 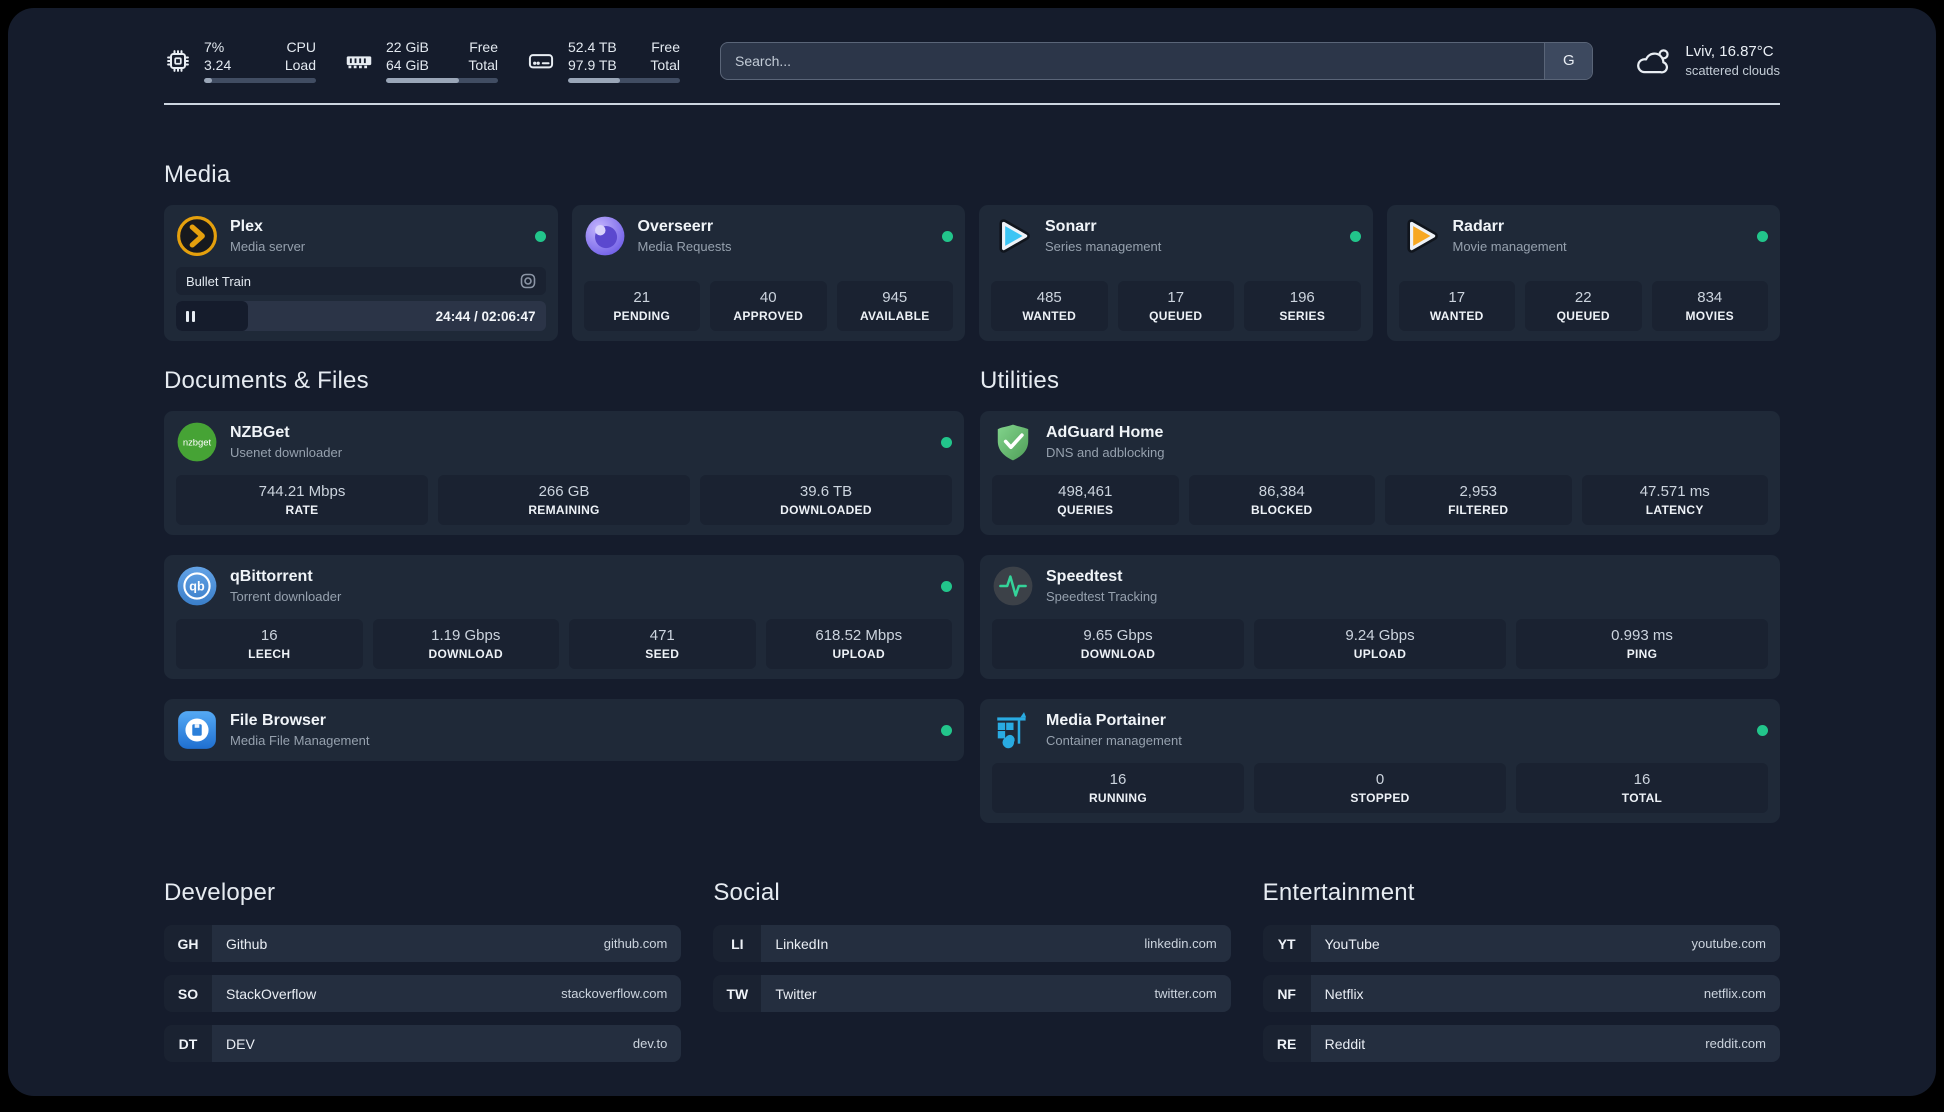 I want to click on svg-text: qb, so click(x=197, y=587).